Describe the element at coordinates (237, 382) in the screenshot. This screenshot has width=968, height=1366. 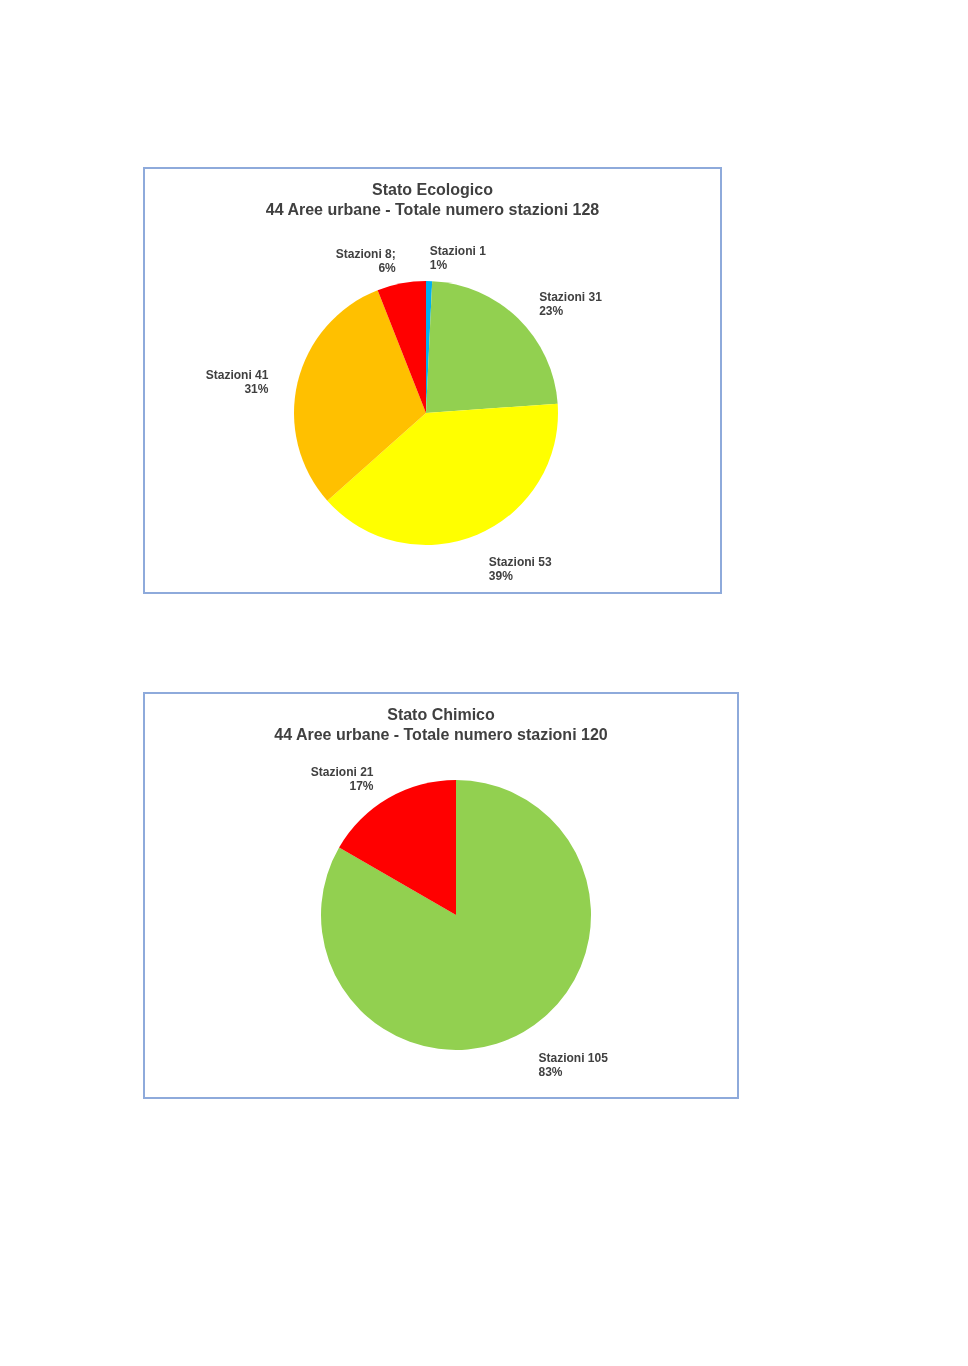
I see `data-label: Stazioni 41 31%` at that location.